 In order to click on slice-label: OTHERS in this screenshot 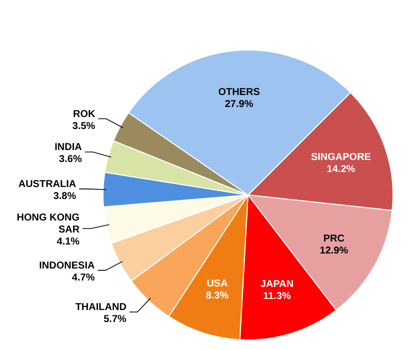, I will do `click(239, 92)`.